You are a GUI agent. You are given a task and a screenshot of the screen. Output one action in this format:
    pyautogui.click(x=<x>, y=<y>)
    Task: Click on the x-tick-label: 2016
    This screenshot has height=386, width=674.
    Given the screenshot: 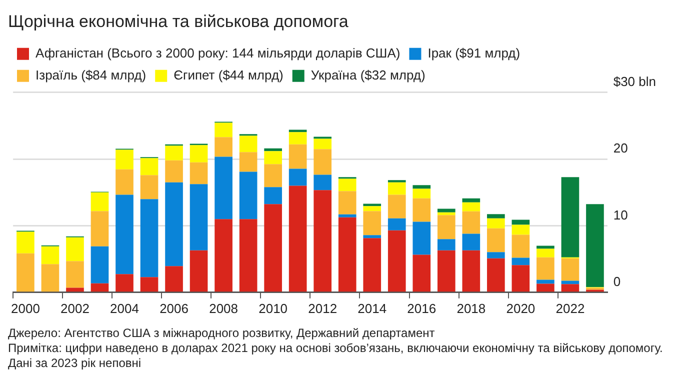 What is the action you would take?
    pyautogui.click(x=421, y=308)
    